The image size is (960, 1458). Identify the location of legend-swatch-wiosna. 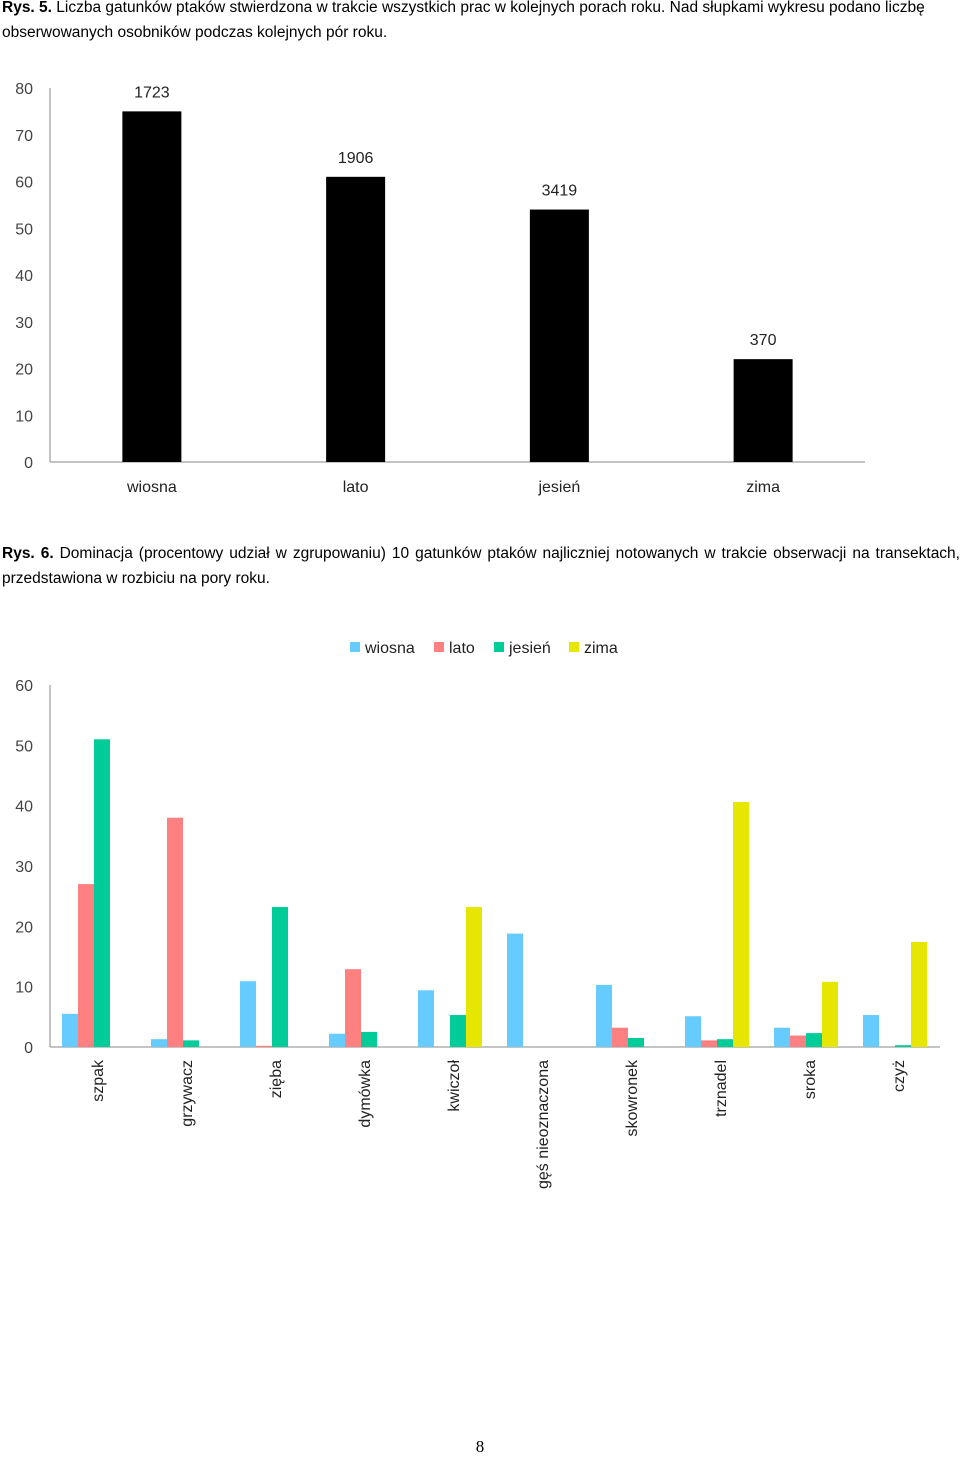
(355, 647).